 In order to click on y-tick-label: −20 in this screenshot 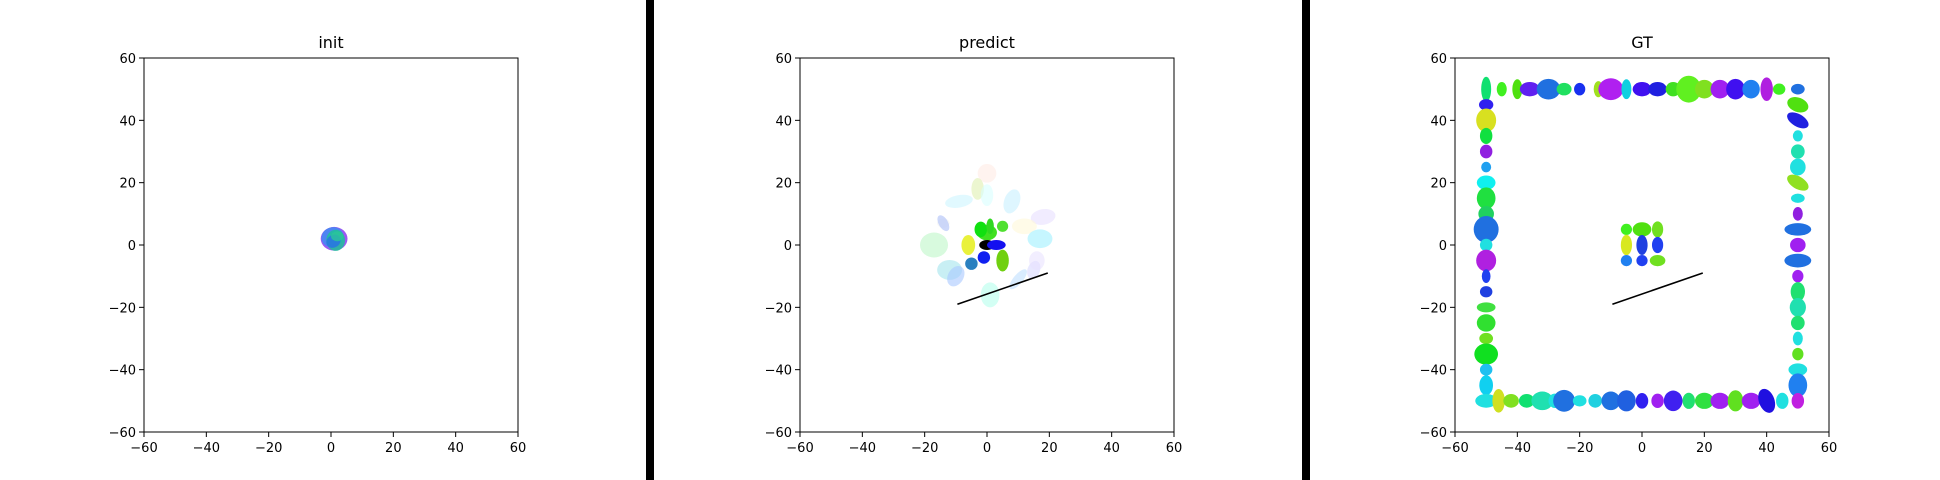, I will do `click(122, 308)`.